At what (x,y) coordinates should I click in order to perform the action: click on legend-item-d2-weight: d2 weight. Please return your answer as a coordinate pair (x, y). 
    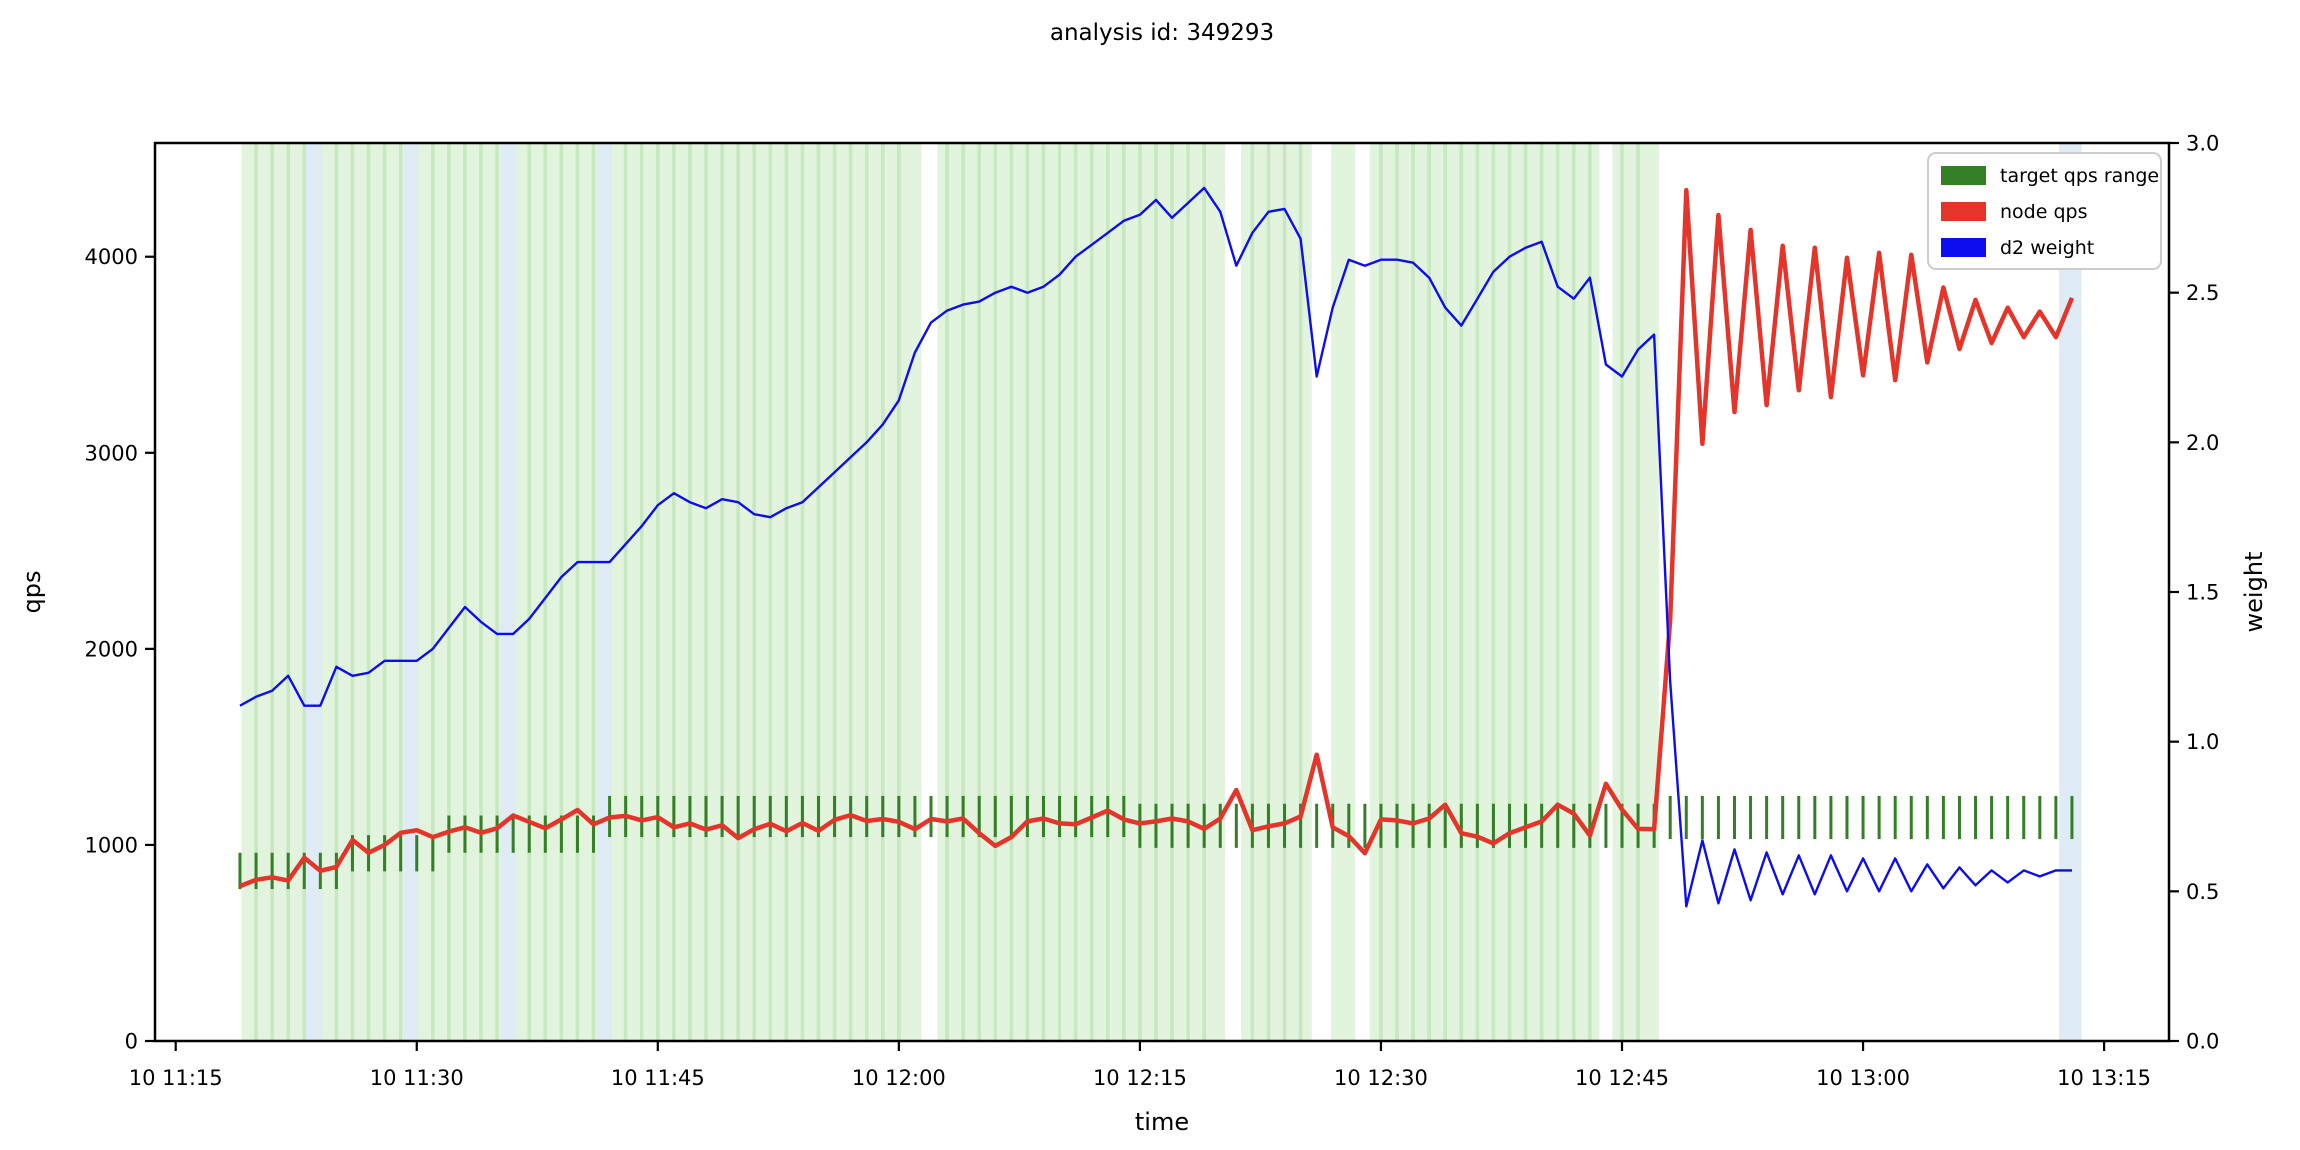
    Looking at the image, I should click on (2017, 248).